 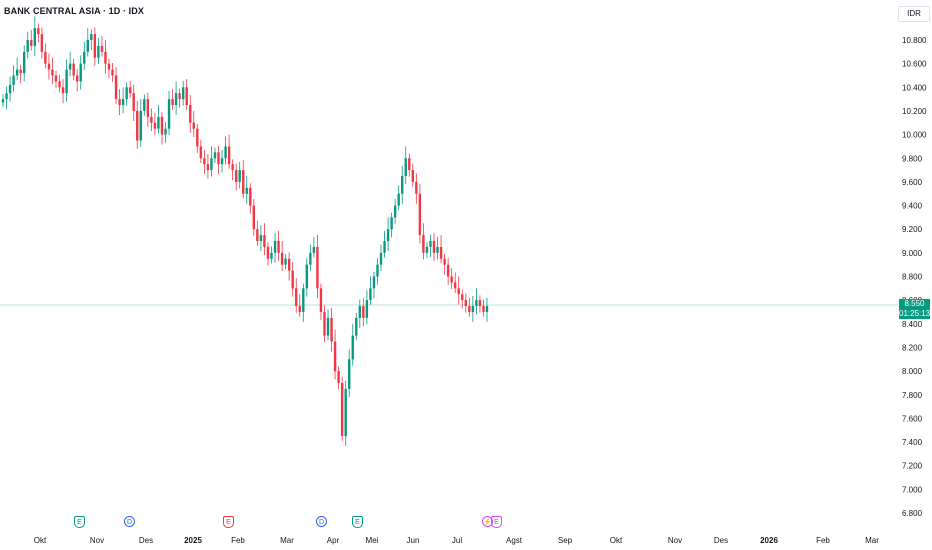 What do you see at coordinates (914, 87) in the screenshot?
I see `y-tick-label: 10.400` at bounding box center [914, 87].